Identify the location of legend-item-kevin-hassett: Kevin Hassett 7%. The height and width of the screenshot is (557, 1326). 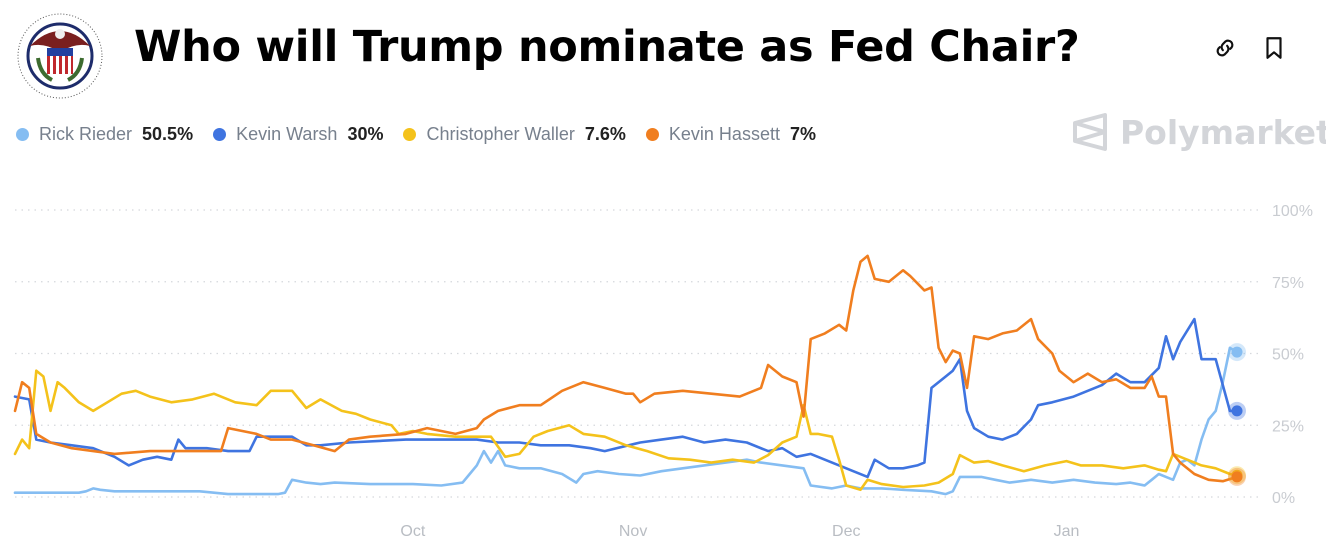
(730, 134).